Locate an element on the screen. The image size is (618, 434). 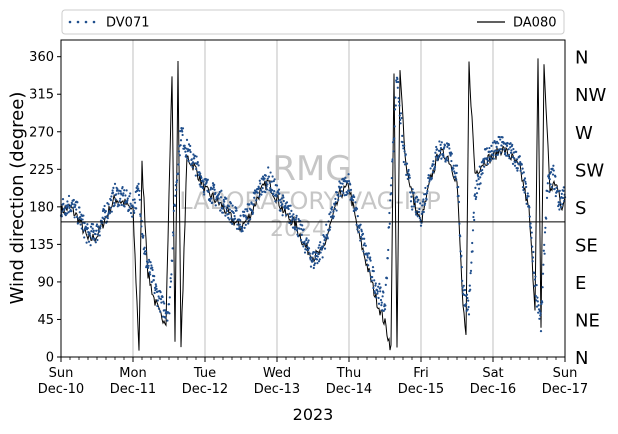
y-tick-label: 0 is located at coordinates (50, 358).